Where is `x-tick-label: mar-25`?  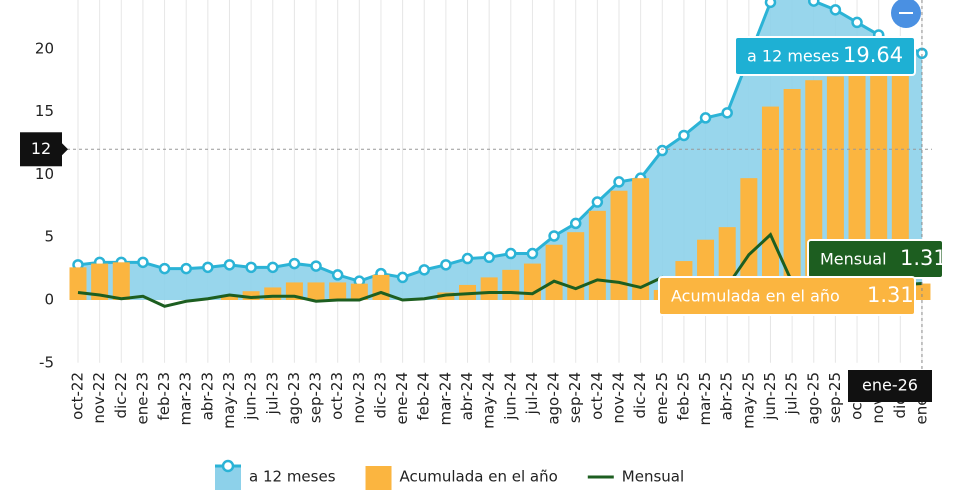
x-tick-label: mar-25 is located at coordinates (705, 399).